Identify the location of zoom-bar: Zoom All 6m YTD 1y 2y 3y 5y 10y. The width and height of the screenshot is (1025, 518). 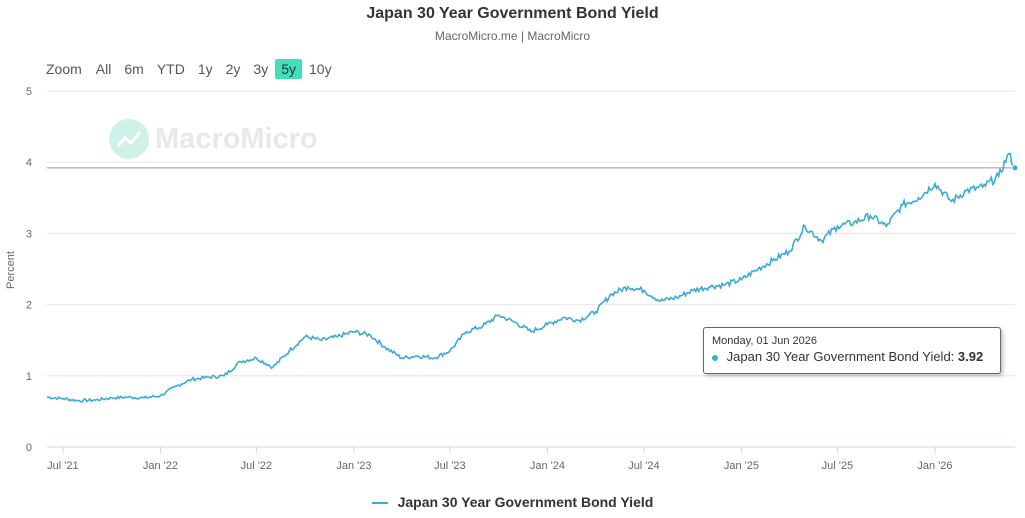
(192, 69).